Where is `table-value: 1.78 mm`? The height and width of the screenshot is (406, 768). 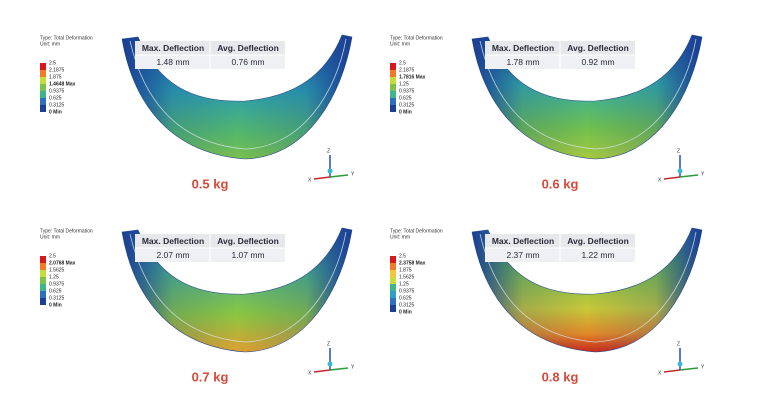 table-value: 1.78 mm is located at coordinates (522, 62).